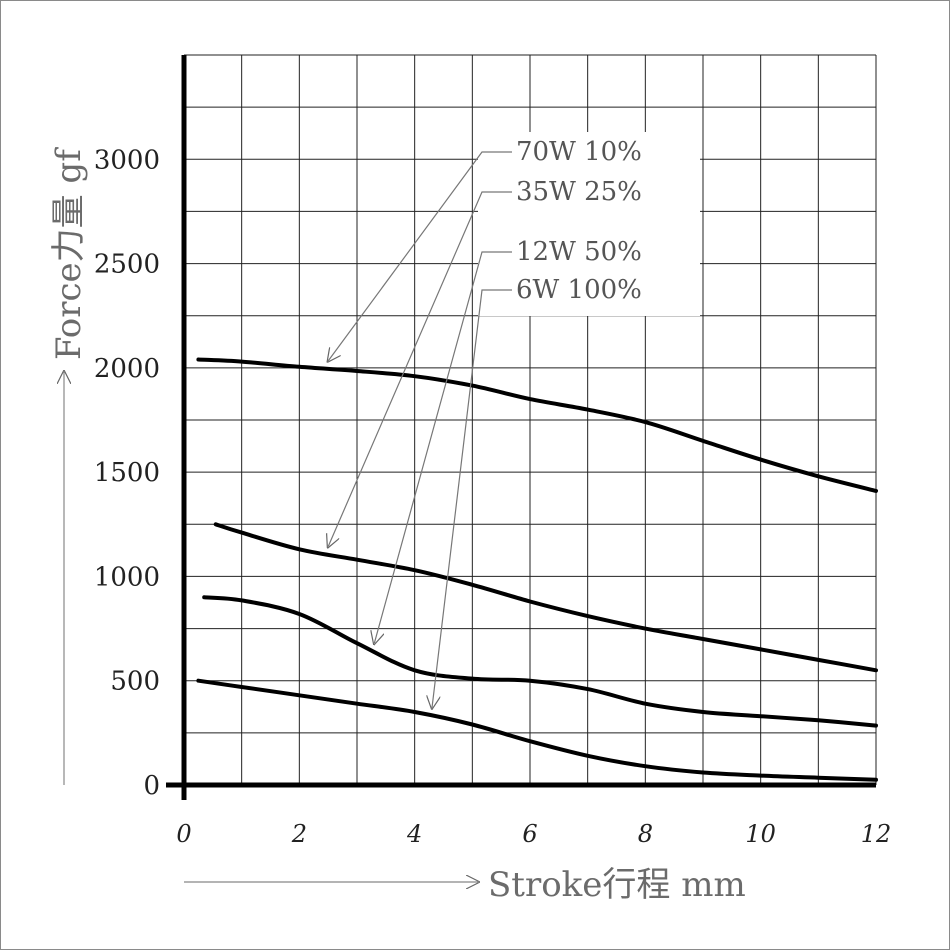 This screenshot has width=950, height=950. What do you see at coordinates (645, 834) in the screenshot?
I see `x-tick-label: 8` at bounding box center [645, 834].